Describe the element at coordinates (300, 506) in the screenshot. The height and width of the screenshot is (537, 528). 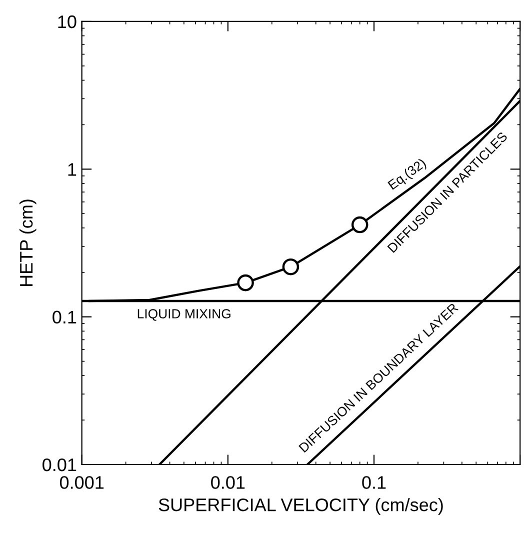
I see `x-axis-title: SUPERFICIAL VELOCITY (cm/sec)` at that location.